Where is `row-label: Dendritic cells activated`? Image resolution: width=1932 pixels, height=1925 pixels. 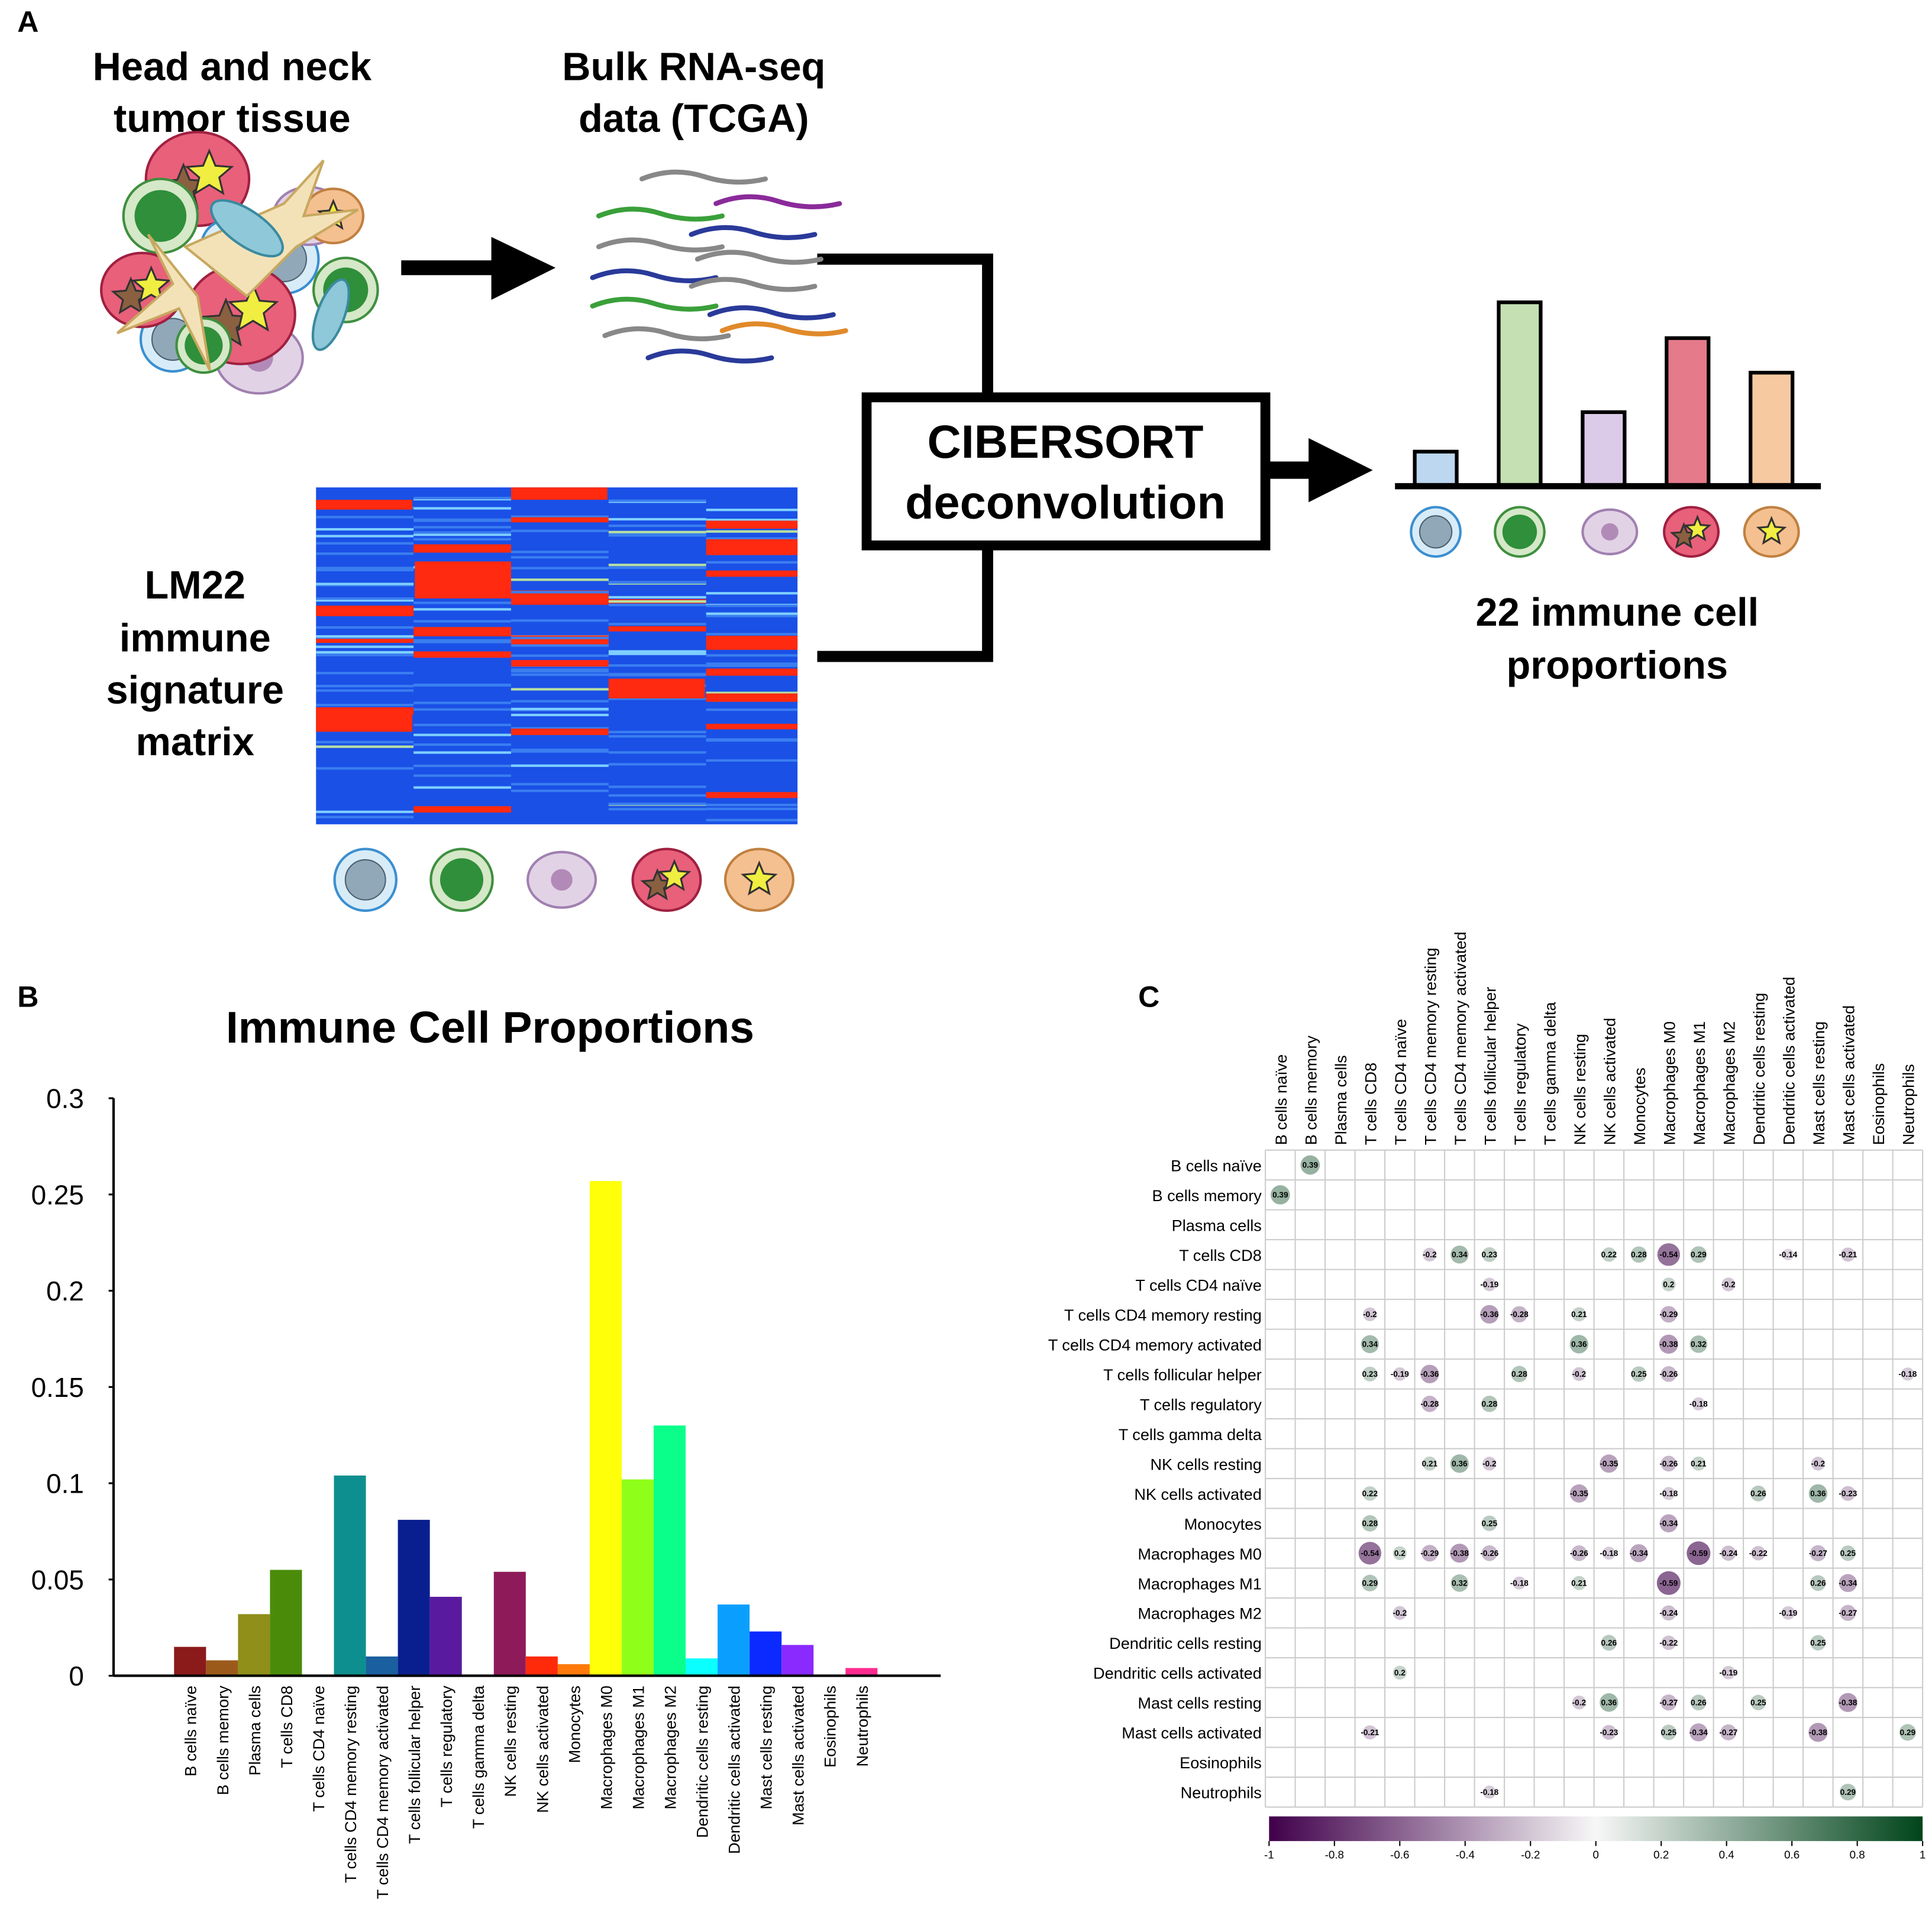 row-label: Dendritic cells activated is located at coordinates (1177, 1674).